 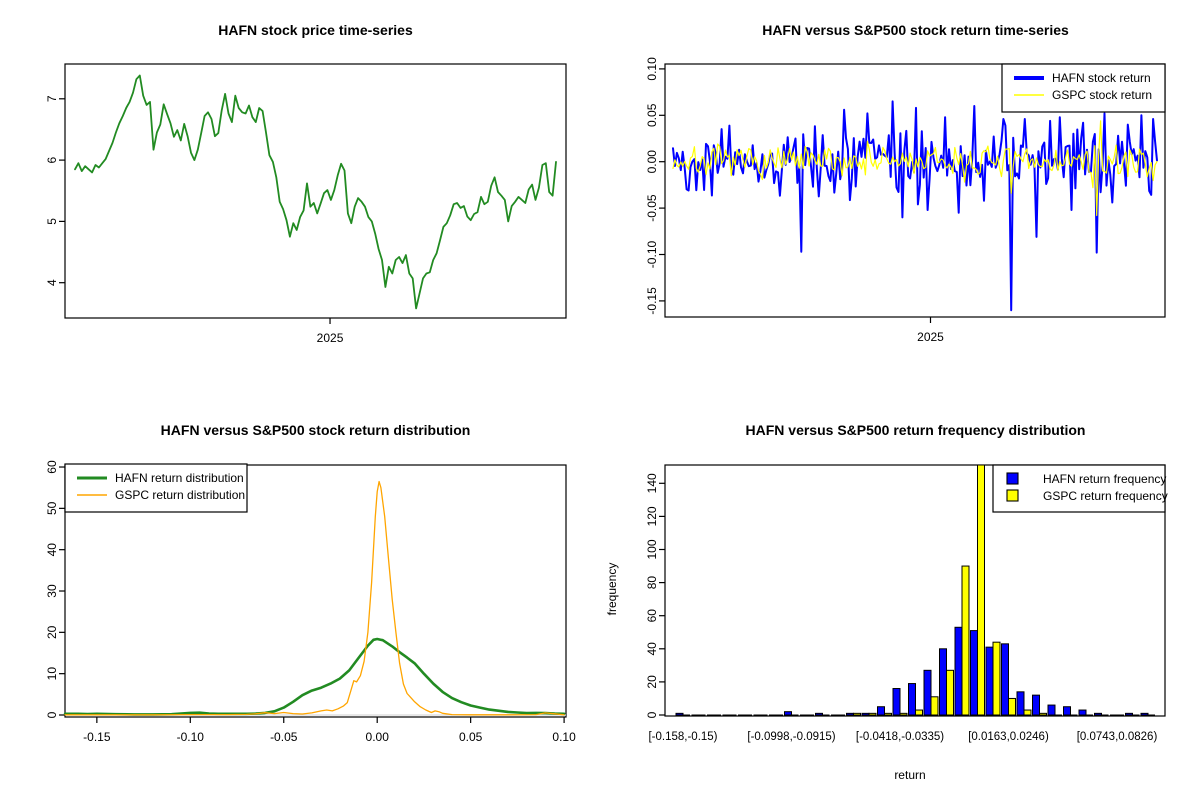 What do you see at coordinates (52, 674) in the screenshot?
I see `y-tick-label: 10` at bounding box center [52, 674].